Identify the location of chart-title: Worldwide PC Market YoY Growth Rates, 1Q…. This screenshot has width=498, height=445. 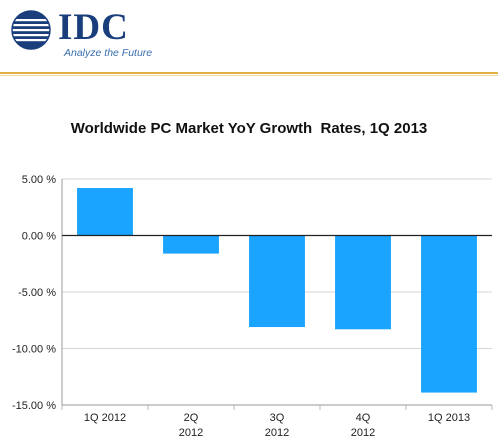
(249, 128).